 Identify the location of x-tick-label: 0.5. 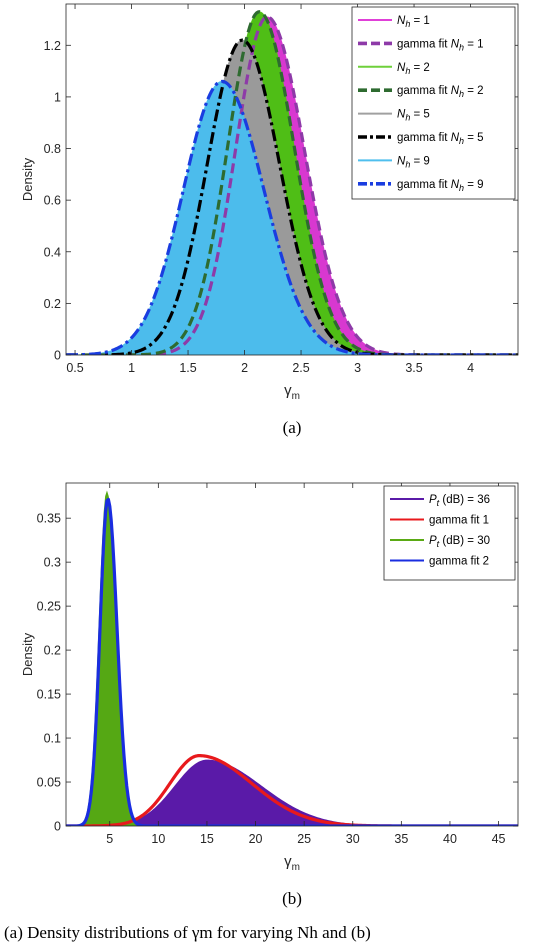
(74, 368).